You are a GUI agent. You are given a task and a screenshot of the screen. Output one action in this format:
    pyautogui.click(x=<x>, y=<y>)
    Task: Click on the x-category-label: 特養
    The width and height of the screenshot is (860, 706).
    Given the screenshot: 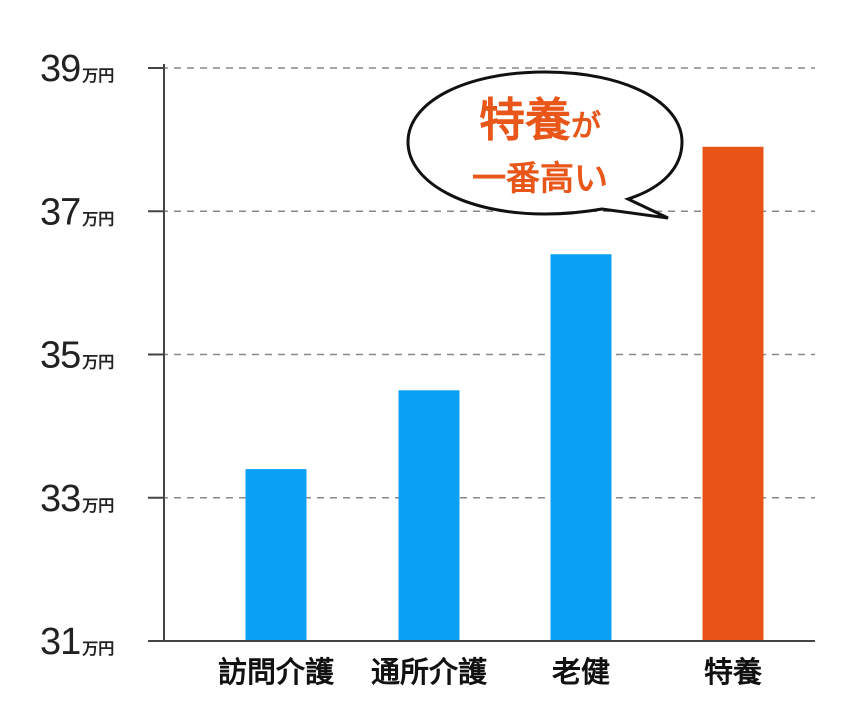 What is the action you would take?
    pyautogui.click(x=733, y=672)
    